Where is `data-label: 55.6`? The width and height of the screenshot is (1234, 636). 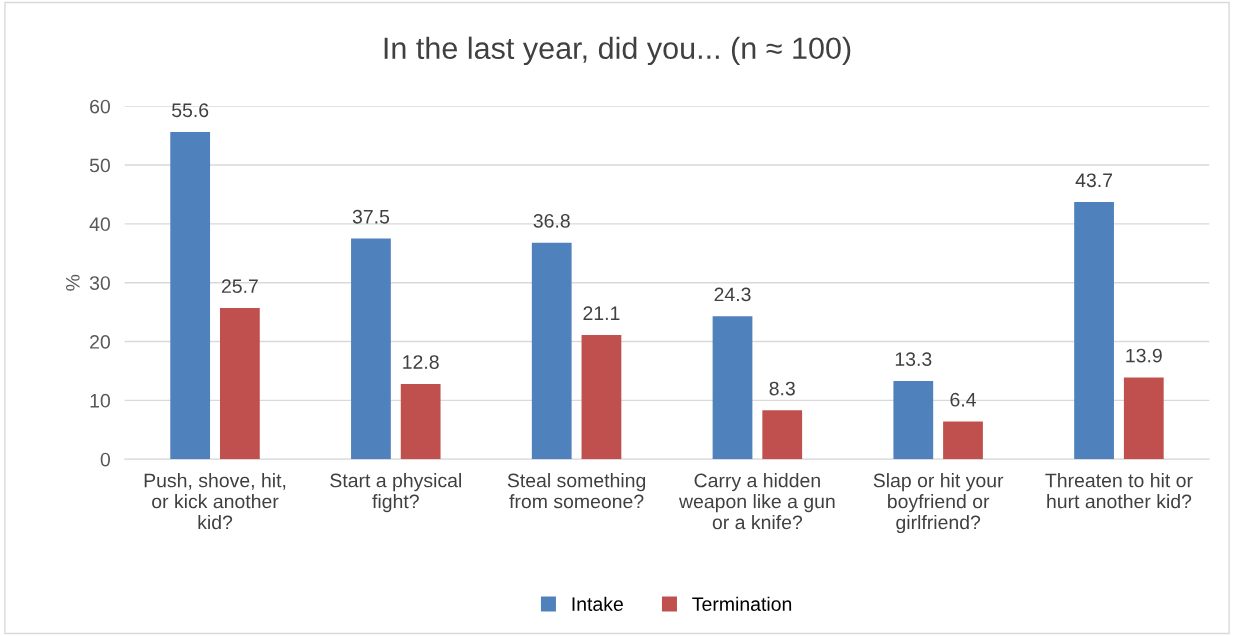 data-label: 55.6 is located at coordinates (190, 110).